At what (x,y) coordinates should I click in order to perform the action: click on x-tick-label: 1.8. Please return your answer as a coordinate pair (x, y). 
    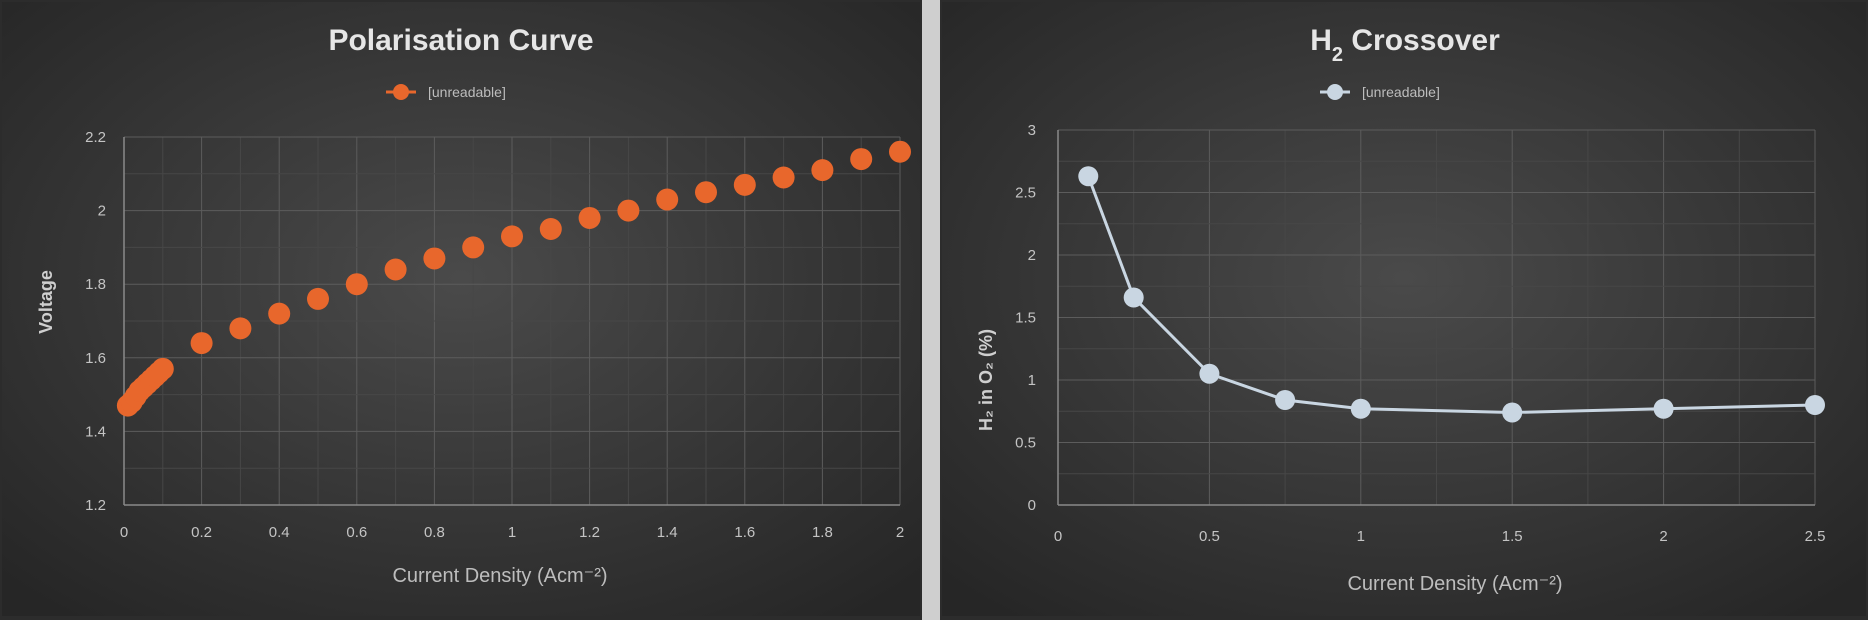
    Looking at the image, I should click on (822, 532).